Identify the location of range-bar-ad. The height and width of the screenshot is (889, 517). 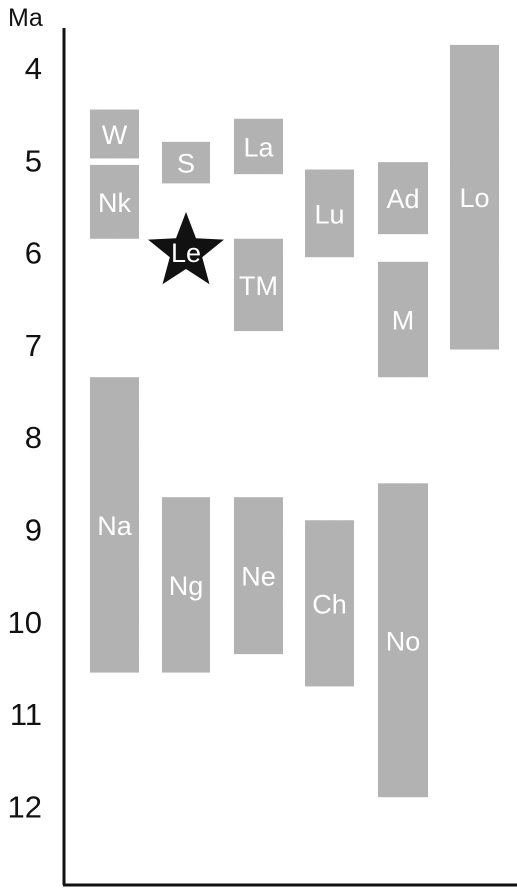
(403, 198).